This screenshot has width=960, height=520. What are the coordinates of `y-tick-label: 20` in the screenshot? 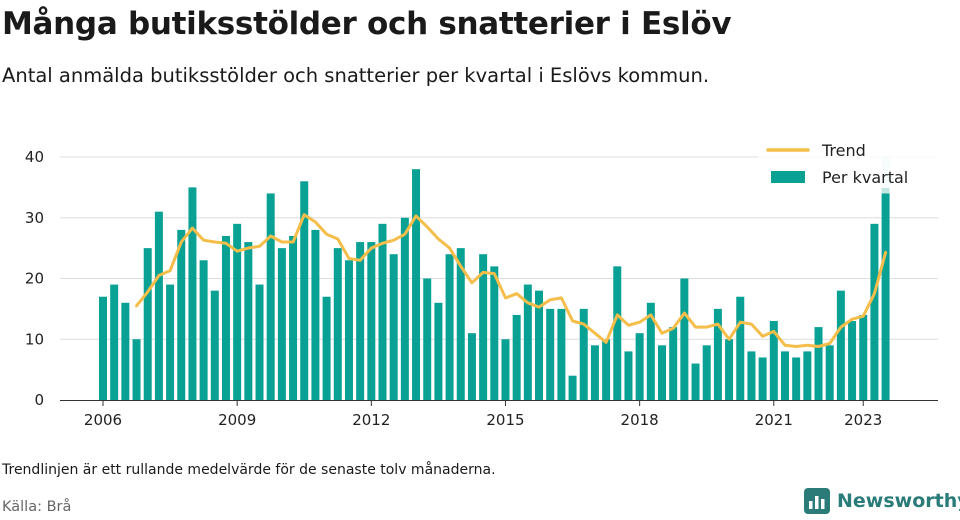 It's located at (34, 279).